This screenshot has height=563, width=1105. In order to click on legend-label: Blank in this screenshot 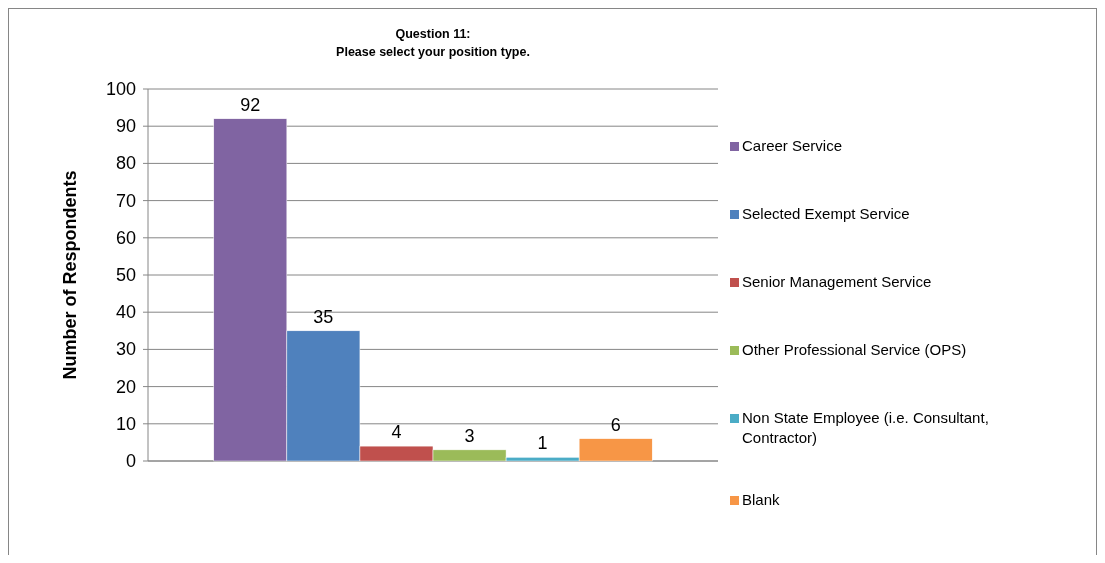, I will do `click(761, 499)`.